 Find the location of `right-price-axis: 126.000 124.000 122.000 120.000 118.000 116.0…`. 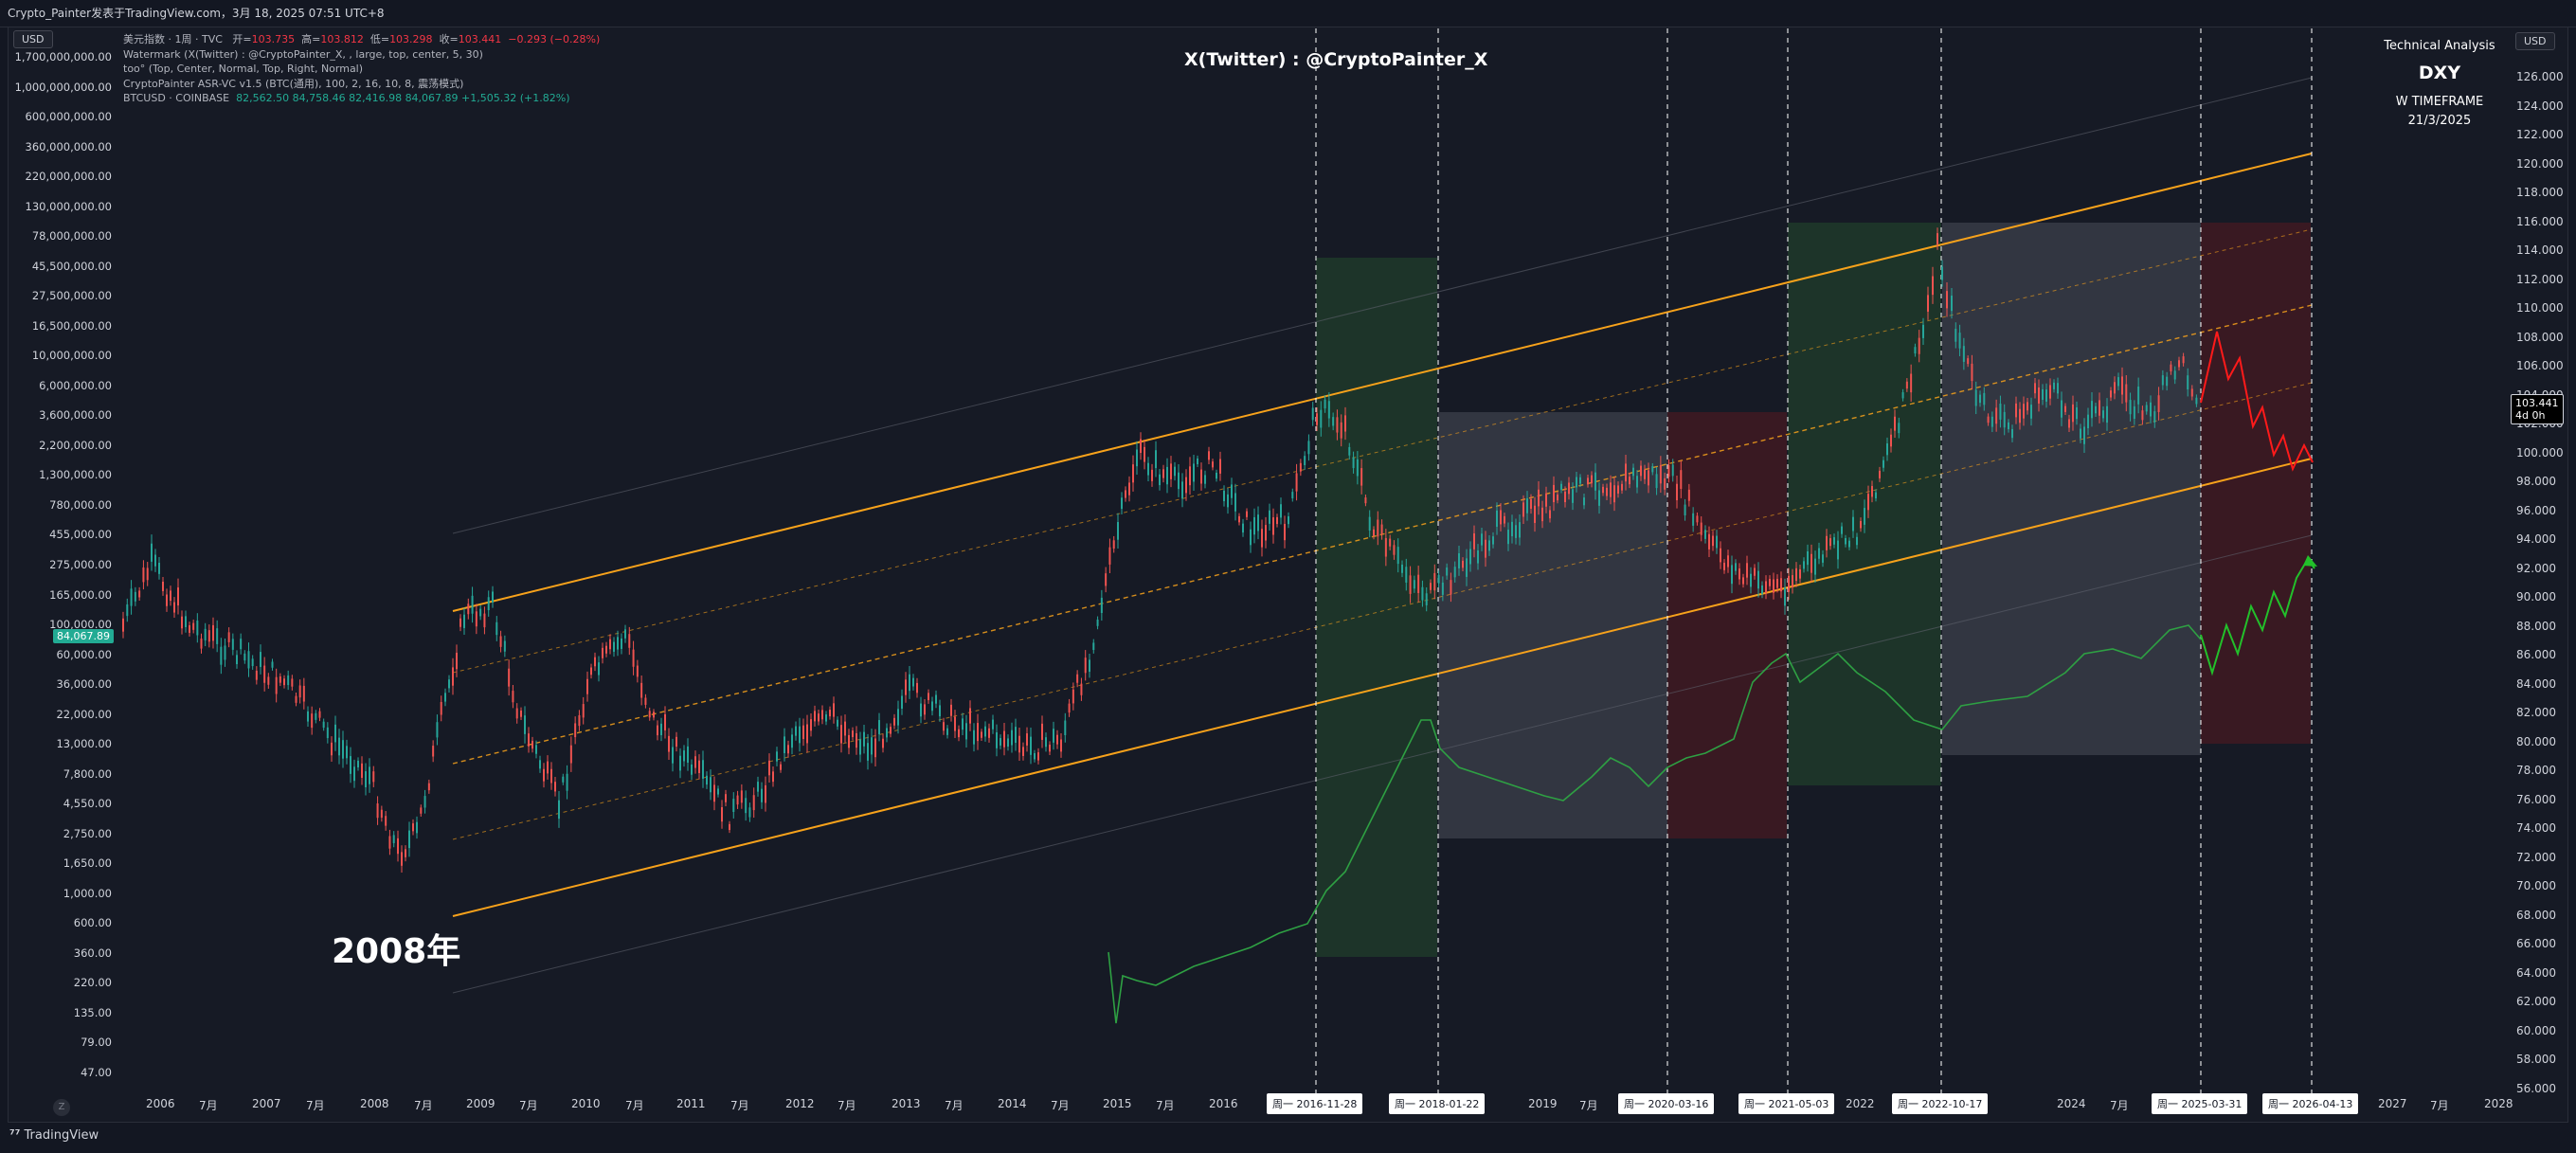

right-price-axis: 126.000 124.000 122.000 120.000 118.000 116.0… is located at coordinates (2541, 566).